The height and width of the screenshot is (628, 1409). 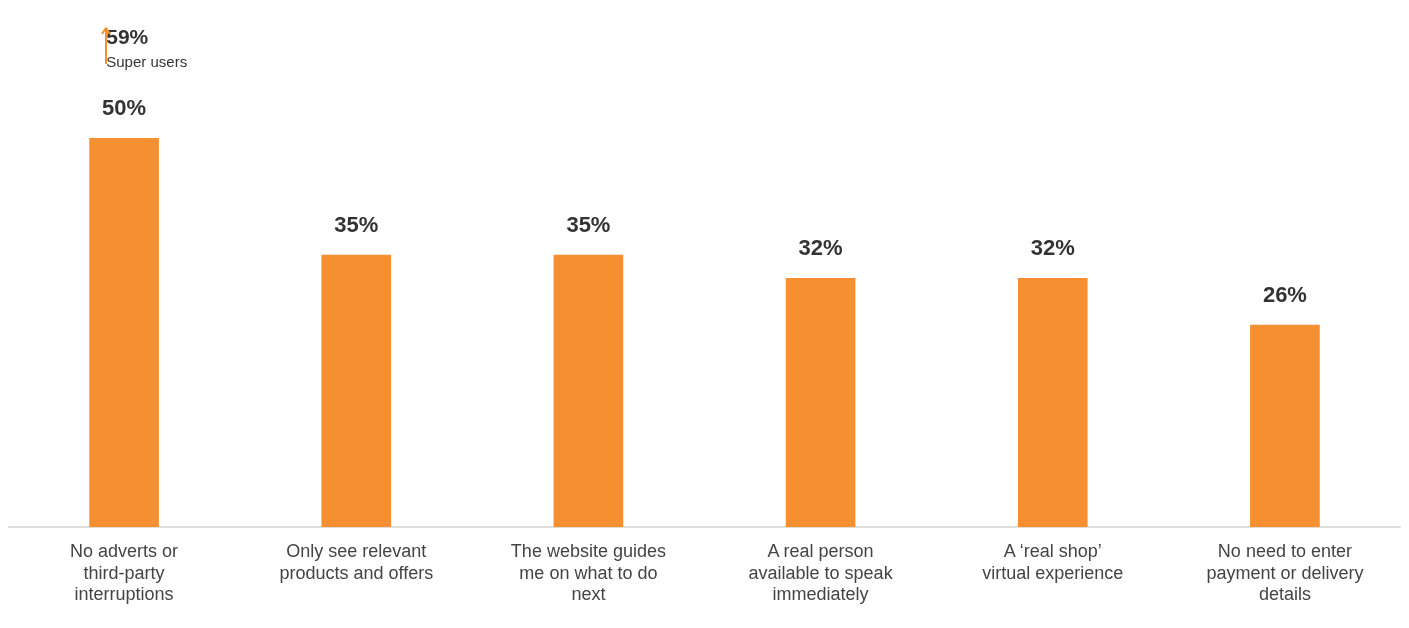 I want to click on x-tick-label: A ‘real shop’ virtual experience, so click(x=1053, y=561).